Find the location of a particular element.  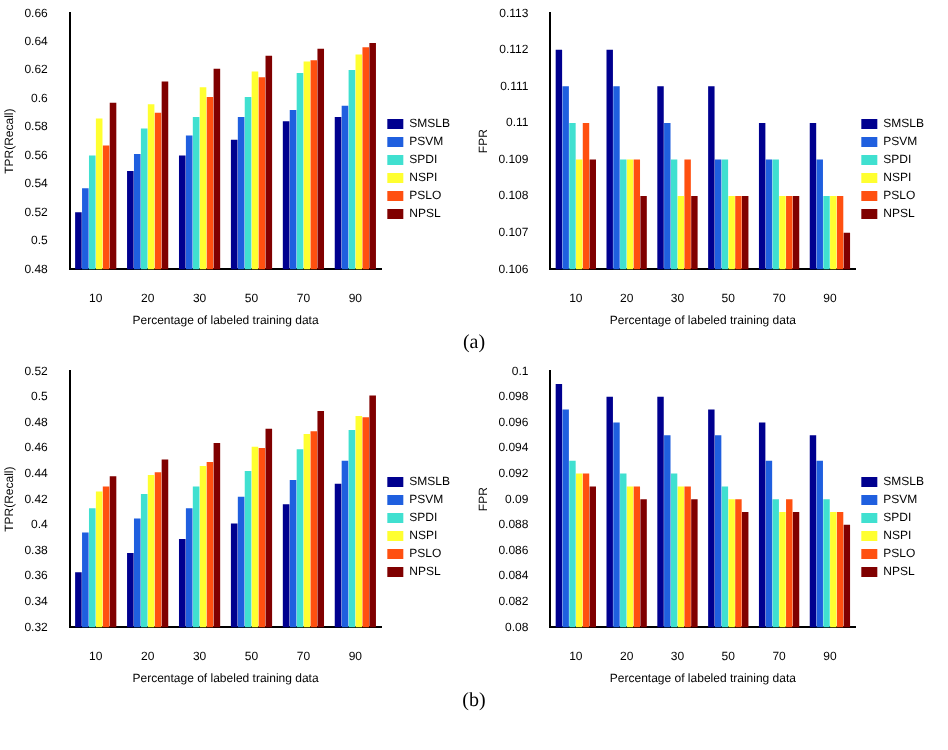

text: (b) is located at coordinates (474, 702).